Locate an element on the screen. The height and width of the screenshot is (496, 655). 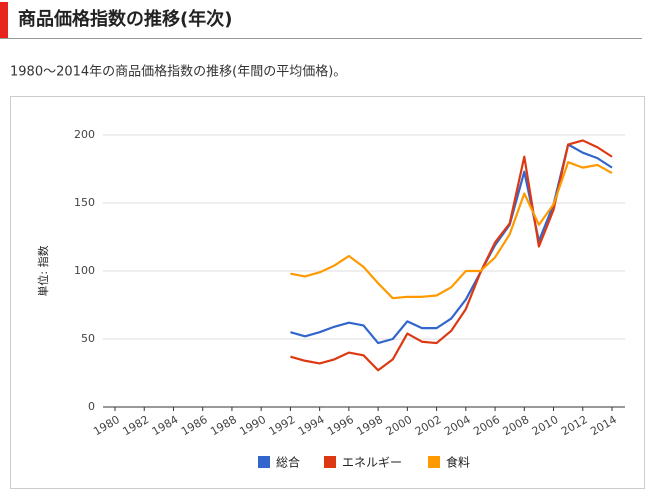
series-line is located at coordinates (451, 230).